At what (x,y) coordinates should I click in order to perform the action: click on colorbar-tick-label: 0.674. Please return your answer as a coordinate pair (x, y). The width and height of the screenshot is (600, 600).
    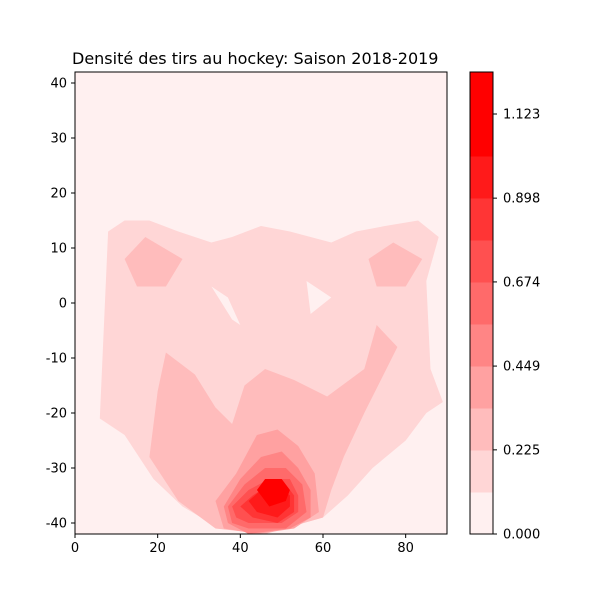
    Looking at the image, I should click on (521, 282).